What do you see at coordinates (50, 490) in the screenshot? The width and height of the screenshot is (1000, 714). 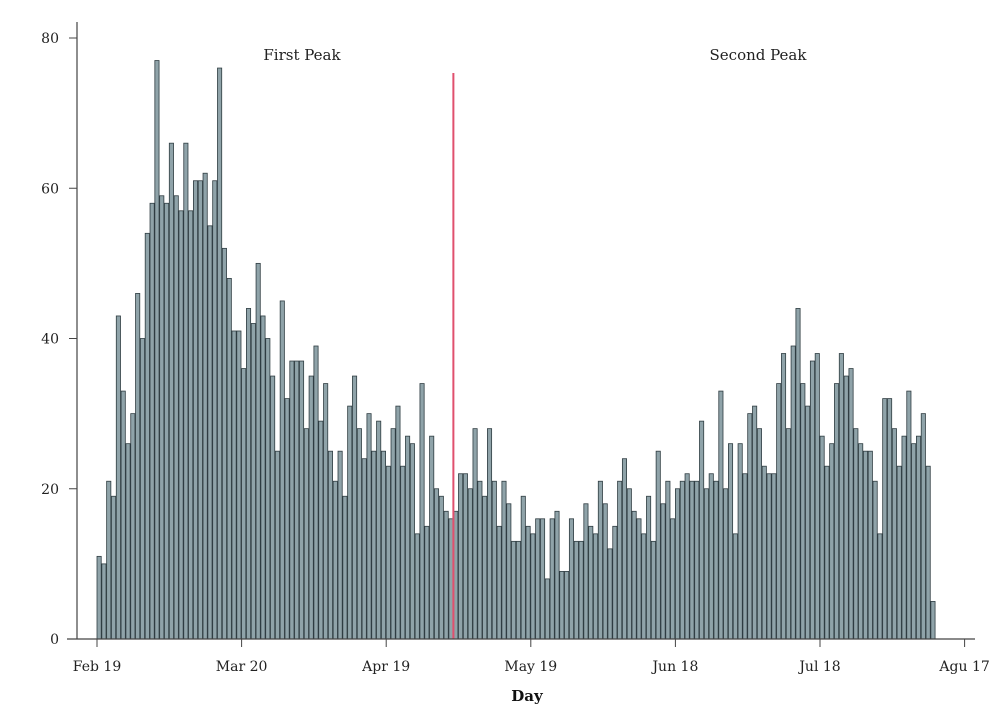 I see `y-tick-label: 20` at bounding box center [50, 490].